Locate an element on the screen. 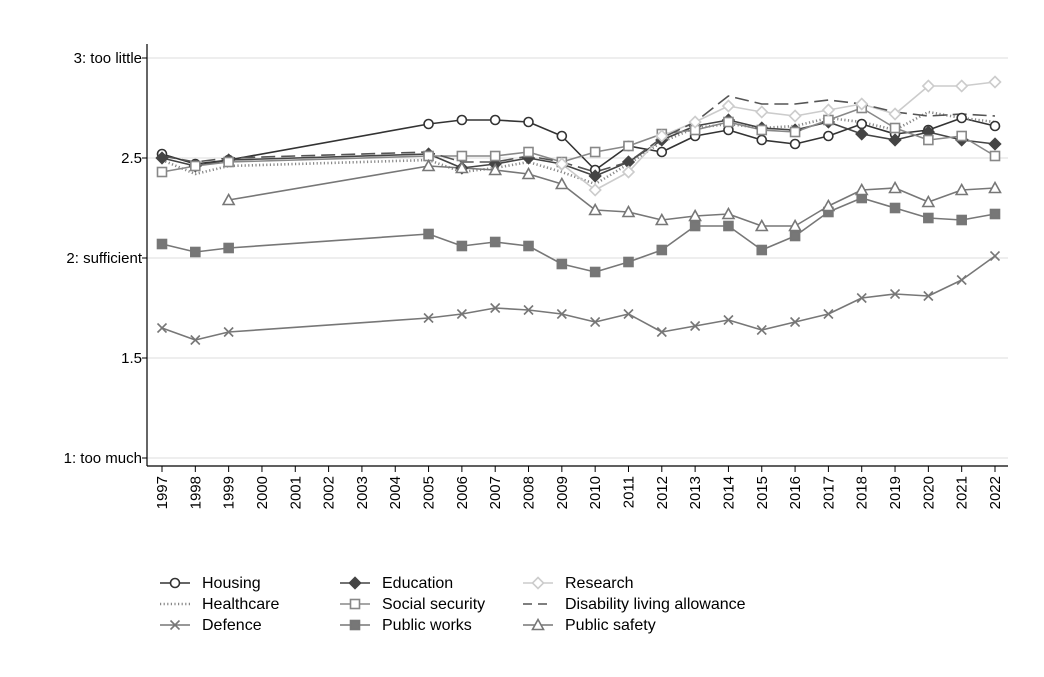 The image size is (1044, 677). series-line-public-works is located at coordinates (578, 235).